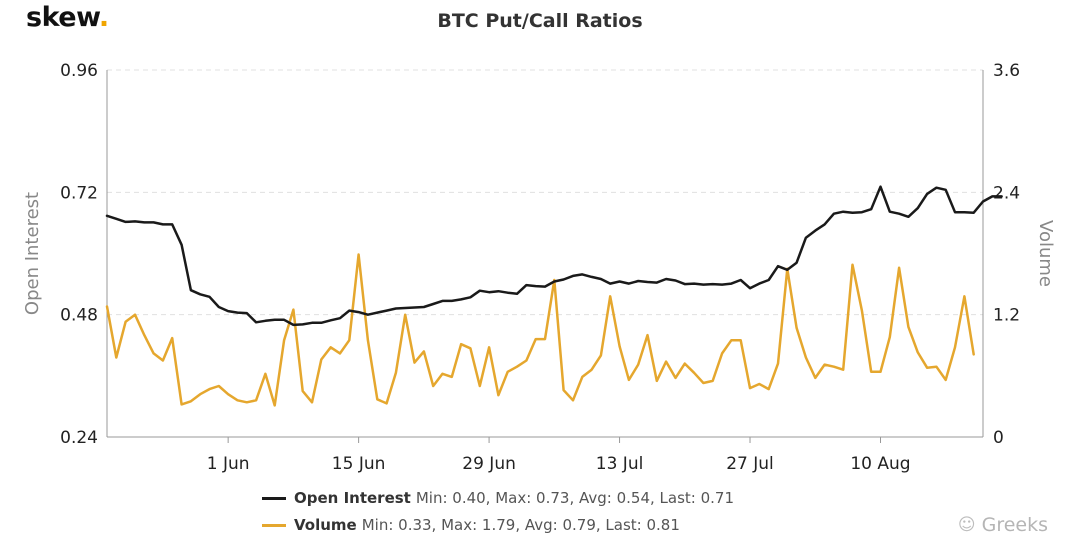  What do you see at coordinates (79, 316) in the screenshot?
I see `y-tick-label: 0.48` at bounding box center [79, 316].